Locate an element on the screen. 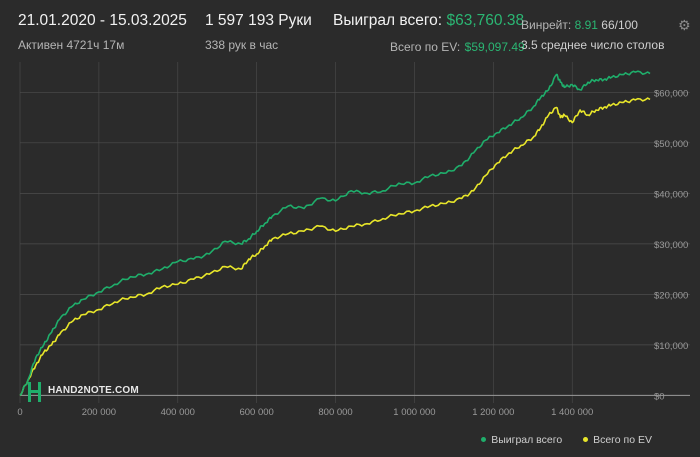 The image size is (700, 457). won-total-label: Выиграл всего: is located at coordinates (388, 20).